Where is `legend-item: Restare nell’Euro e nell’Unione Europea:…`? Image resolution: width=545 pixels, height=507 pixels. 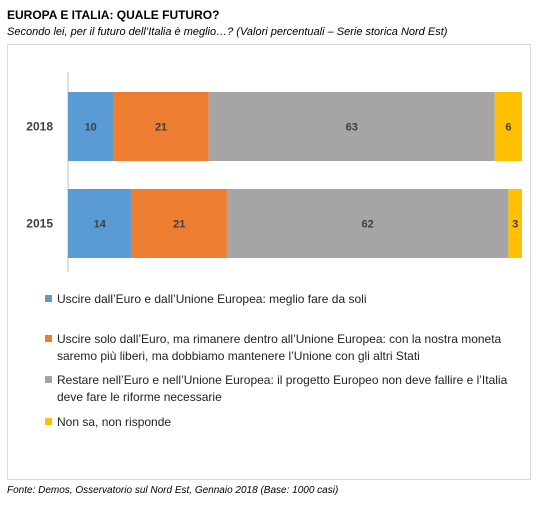
legend-item: Restare nell’Euro e nell’Unione Europea:… is located at coordinates (288, 389).